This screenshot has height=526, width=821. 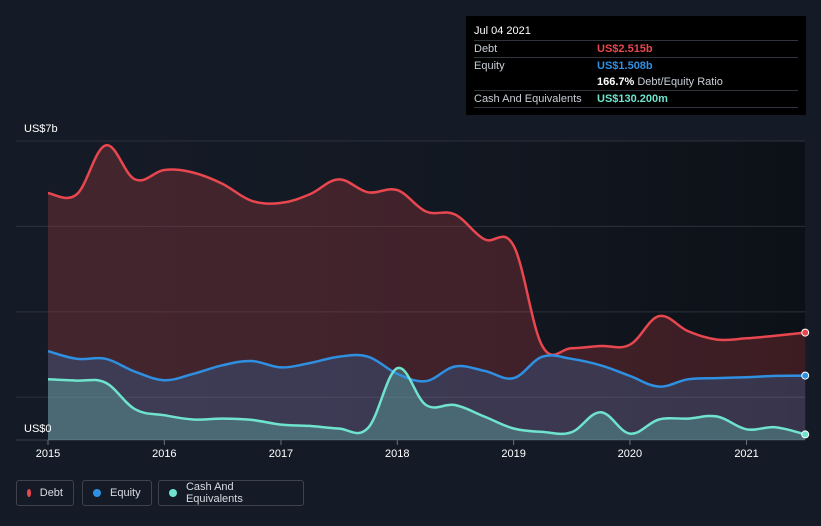 I want to click on tooltip-row-cash: Cash And Equivalents US$130.200m, so click(x=636, y=99).